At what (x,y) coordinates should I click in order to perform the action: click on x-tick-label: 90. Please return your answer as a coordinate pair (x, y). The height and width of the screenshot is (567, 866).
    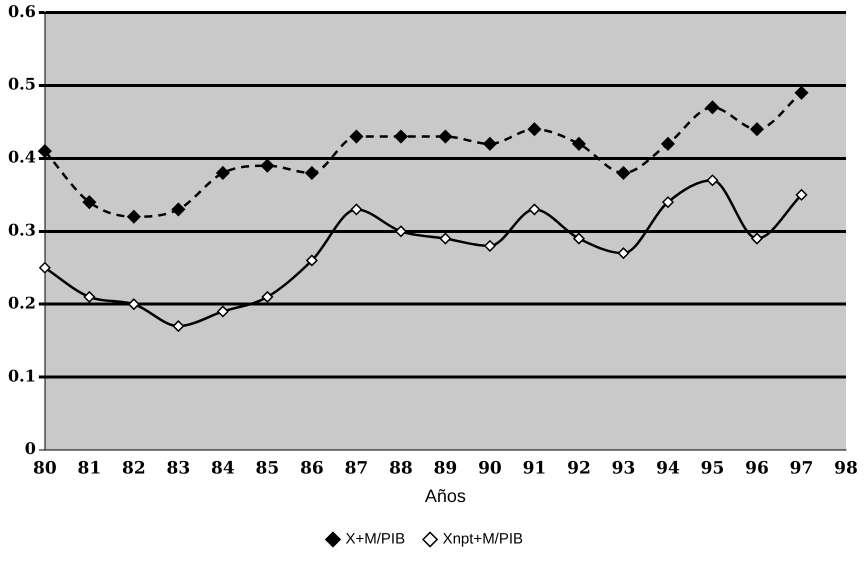
    Looking at the image, I should click on (490, 468).